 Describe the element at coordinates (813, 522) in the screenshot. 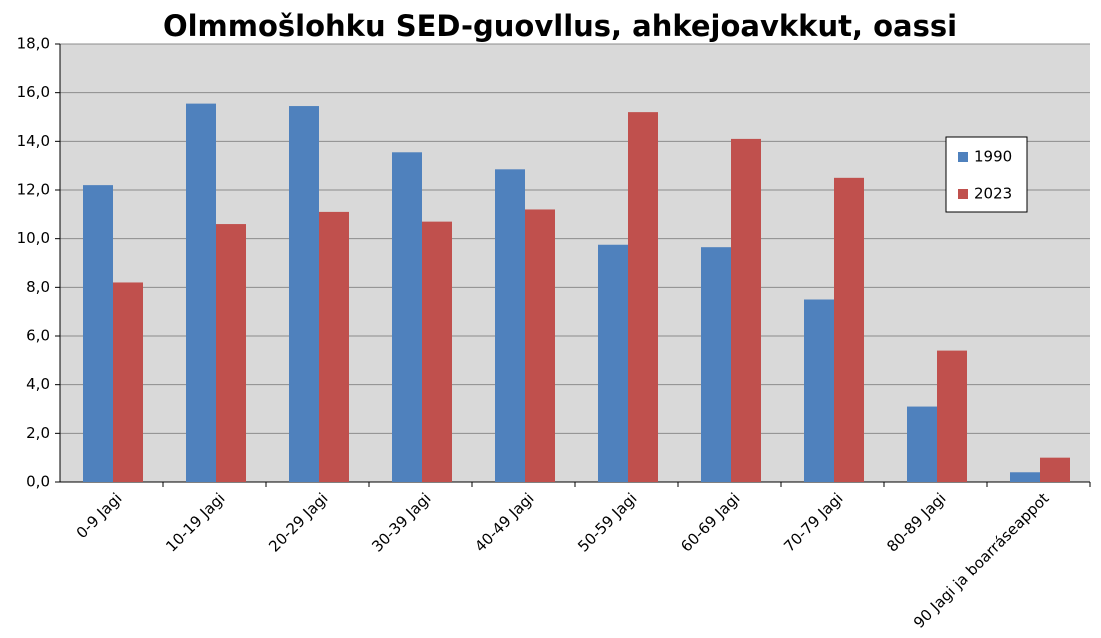

I see `x-tick-label: 70-79 Jagi` at that location.